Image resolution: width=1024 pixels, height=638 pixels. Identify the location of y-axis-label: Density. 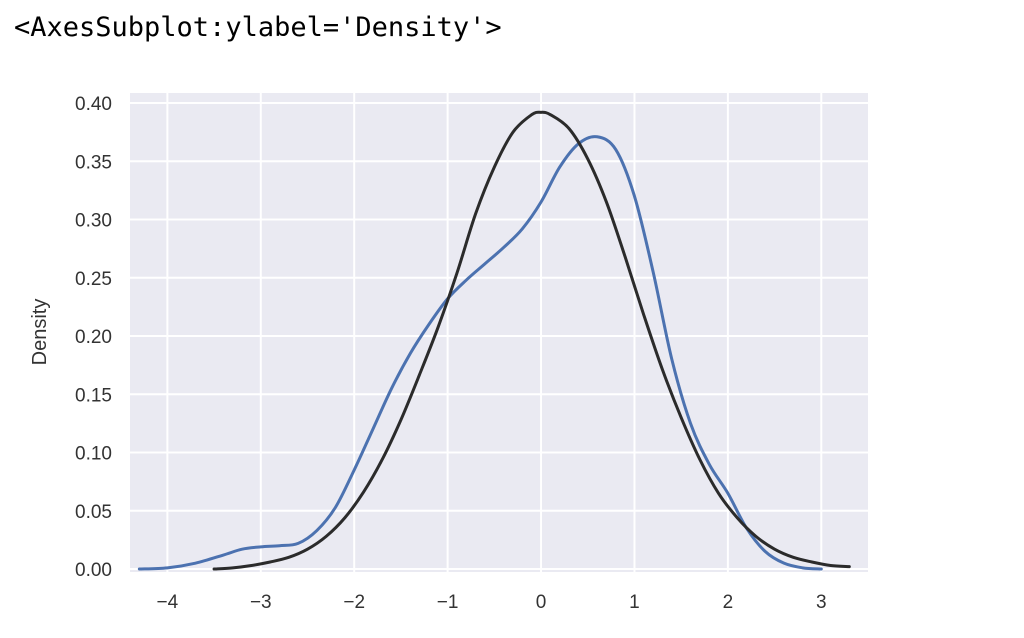
(40, 332).